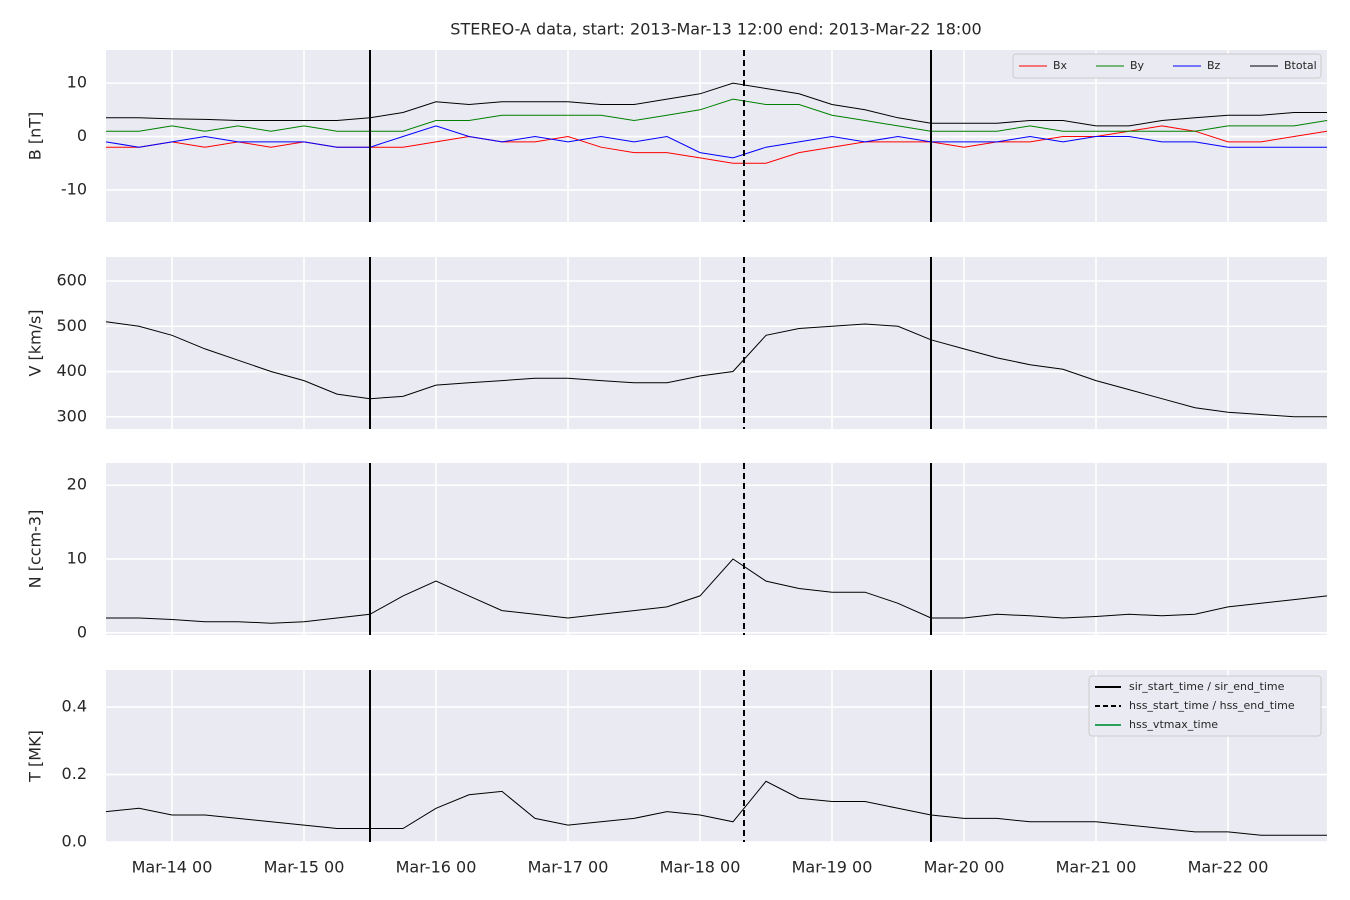 Image resolution: width=1350 pixels, height=900 pixels. Describe the element at coordinates (1207, 686) in the screenshot. I see `legend-label: sir_start_time / sir_end_time` at that location.